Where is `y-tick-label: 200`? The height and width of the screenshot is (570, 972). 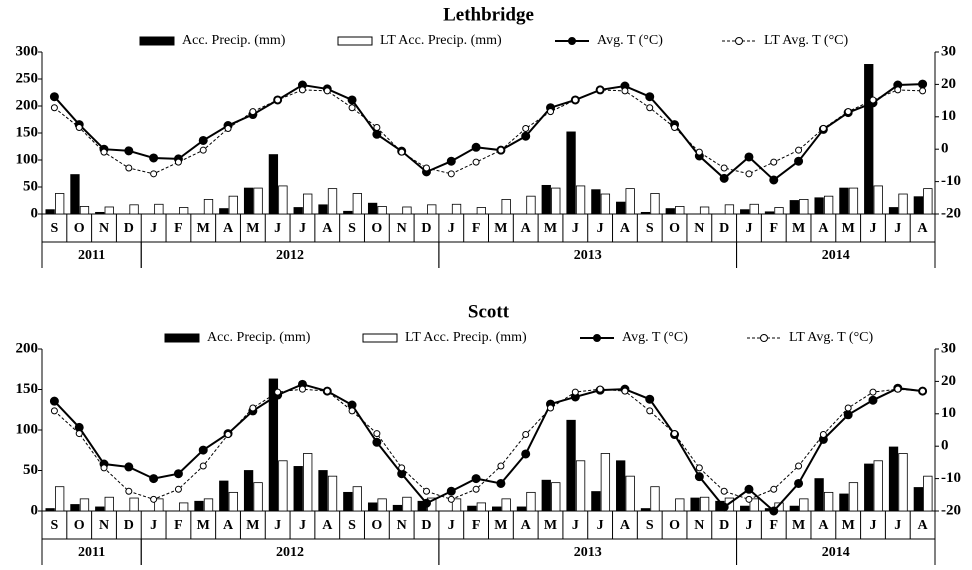
y-tick-label: 200 is located at coordinates (27, 105).